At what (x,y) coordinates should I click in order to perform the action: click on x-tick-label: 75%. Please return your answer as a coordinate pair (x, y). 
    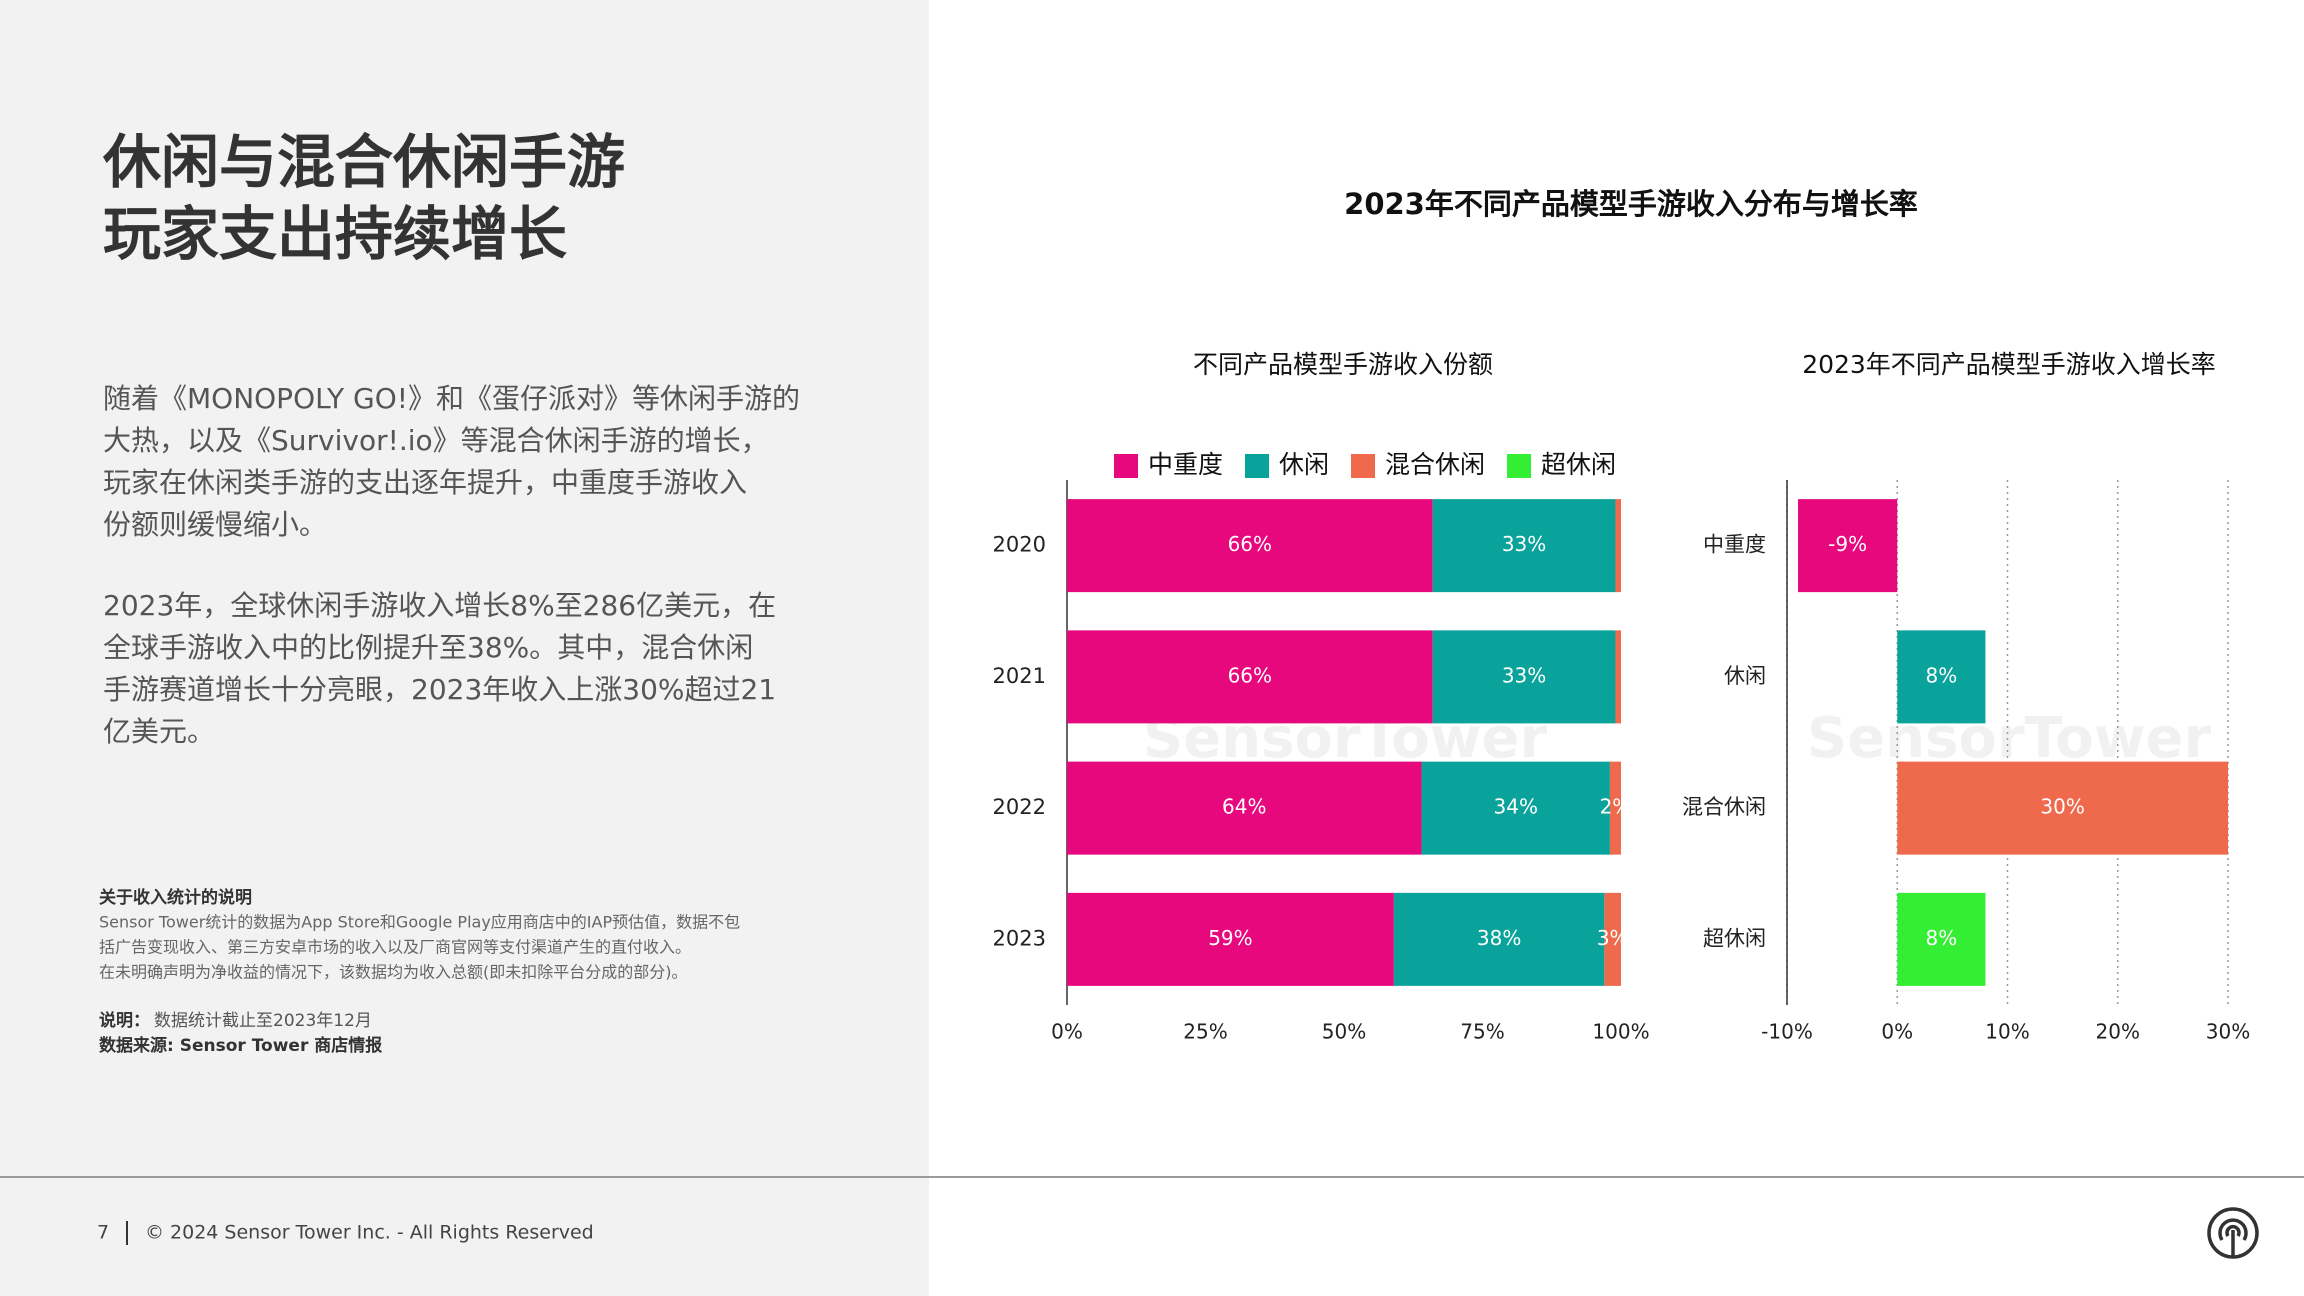
    Looking at the image, I should click on (1482, 1032).